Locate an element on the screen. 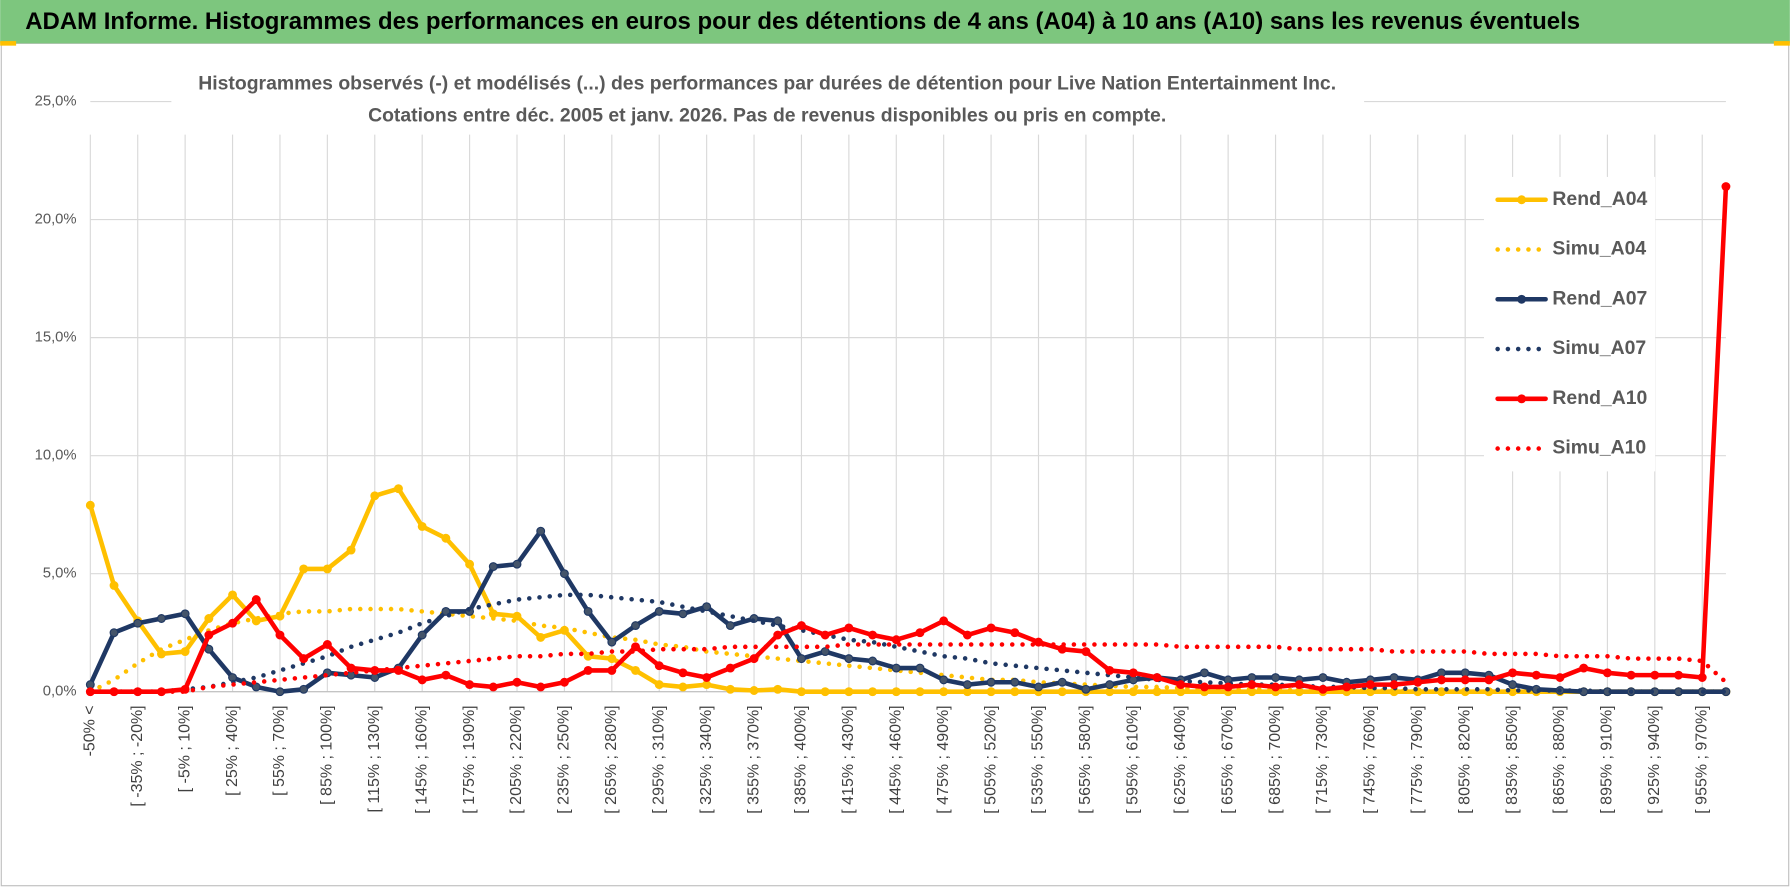  x-tick-label: [ 445% ; 460%] is located at coordinates (895, 759).